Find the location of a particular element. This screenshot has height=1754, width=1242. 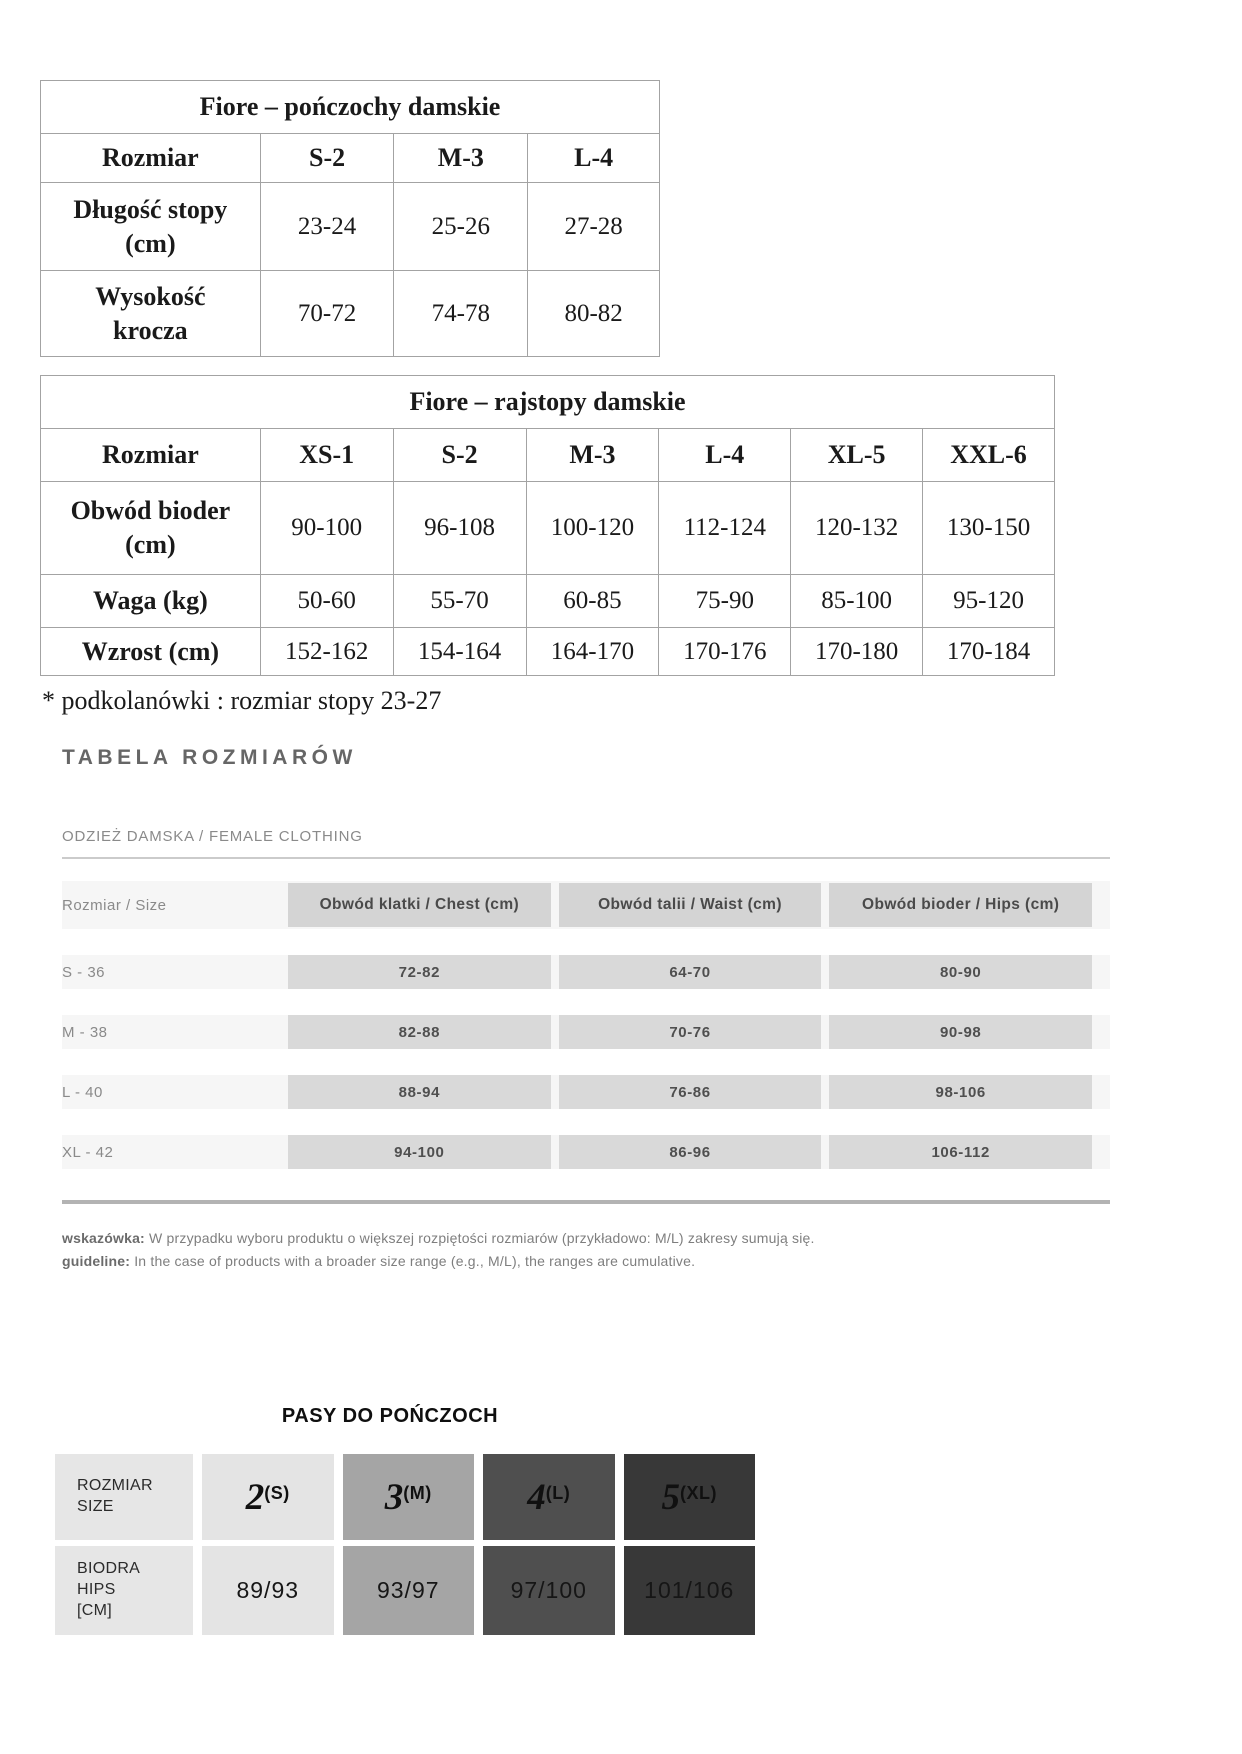

table-cell: 90-100 is located at coordinates (326, 528).